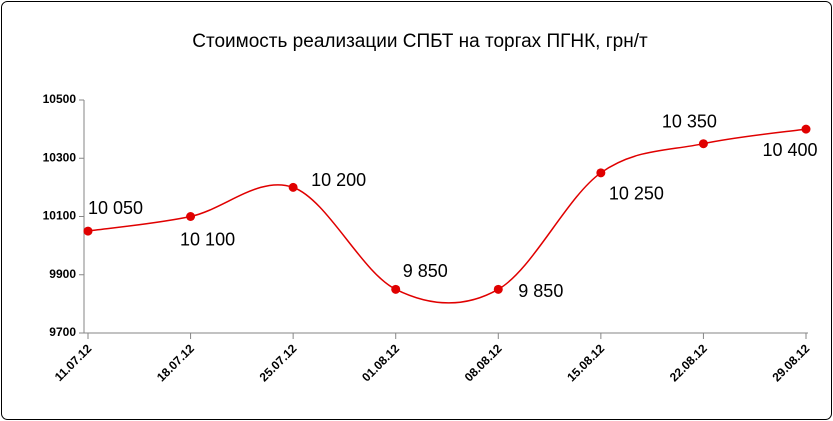 Image resolution: width=833 pixels, height=421 pixels. I want to click on data-label: 10 250, so click(636, 194).